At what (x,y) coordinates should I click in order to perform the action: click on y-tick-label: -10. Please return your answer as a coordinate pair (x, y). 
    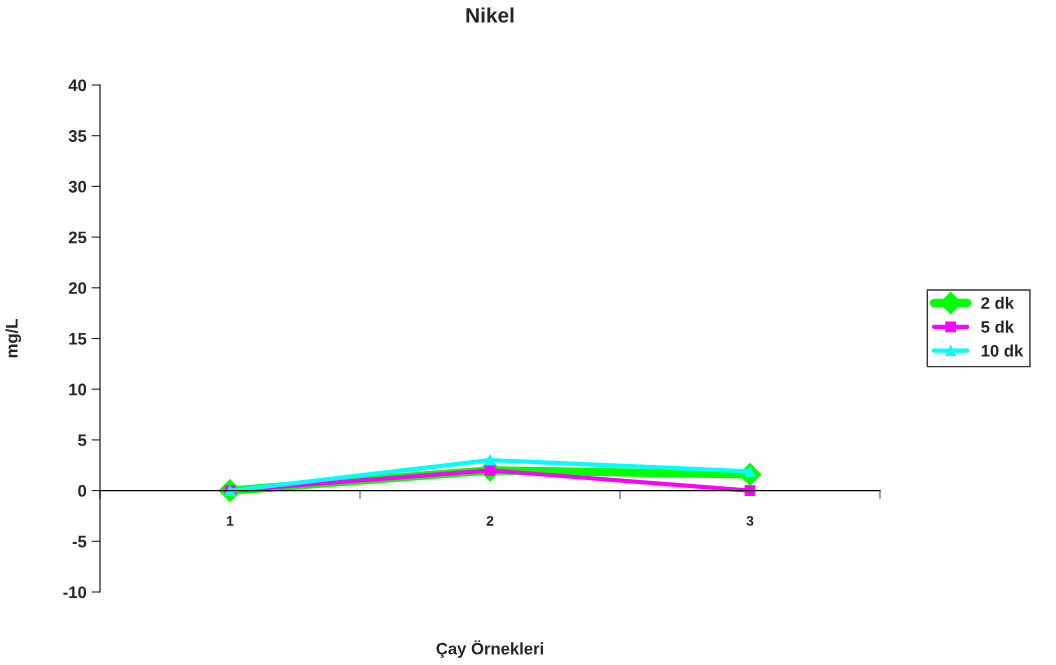
    Looking at the image, I should click on (75, 592).